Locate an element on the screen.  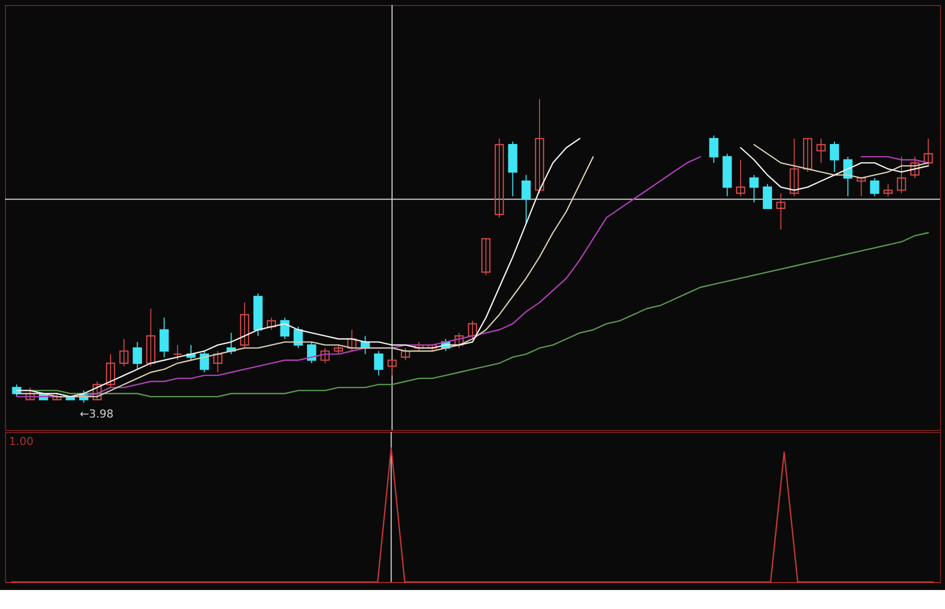
text: ←3.98 is located at coordinates (97, 414).